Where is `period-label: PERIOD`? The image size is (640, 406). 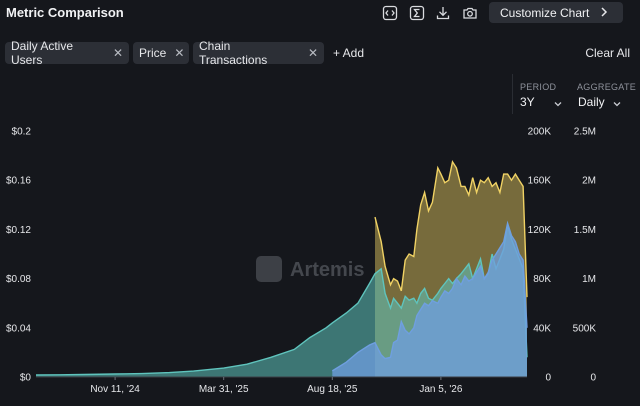
period-label: PERIOD is located at coordinates (538, 87).